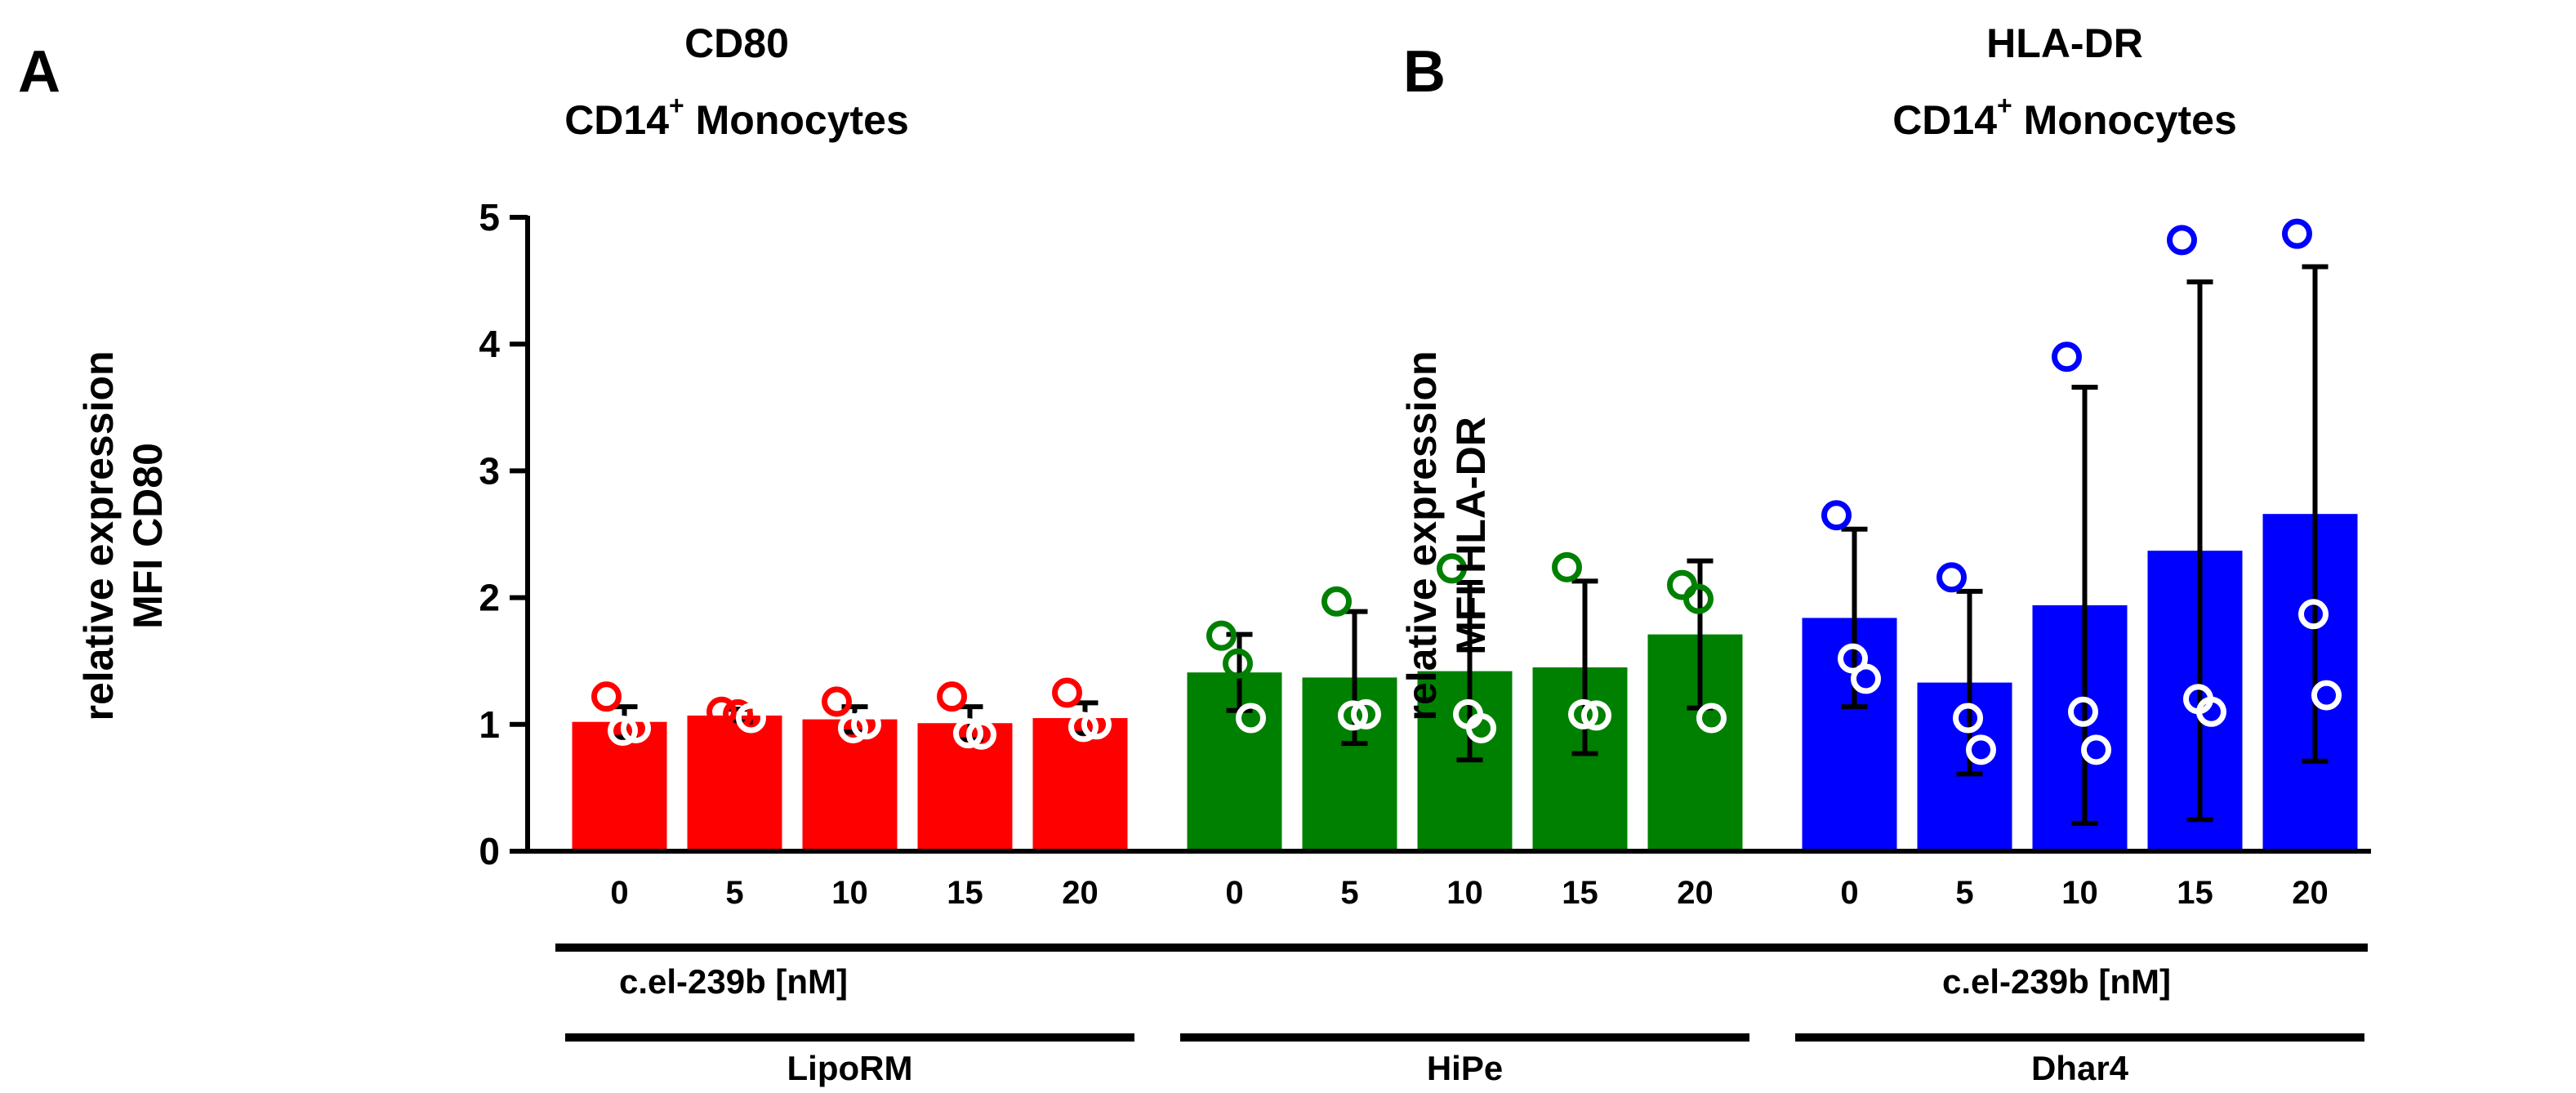 The width and height of the screenshot is (2576, 1093). I want to click on group-label-hipe: HiPe, so click(1465, 1068).